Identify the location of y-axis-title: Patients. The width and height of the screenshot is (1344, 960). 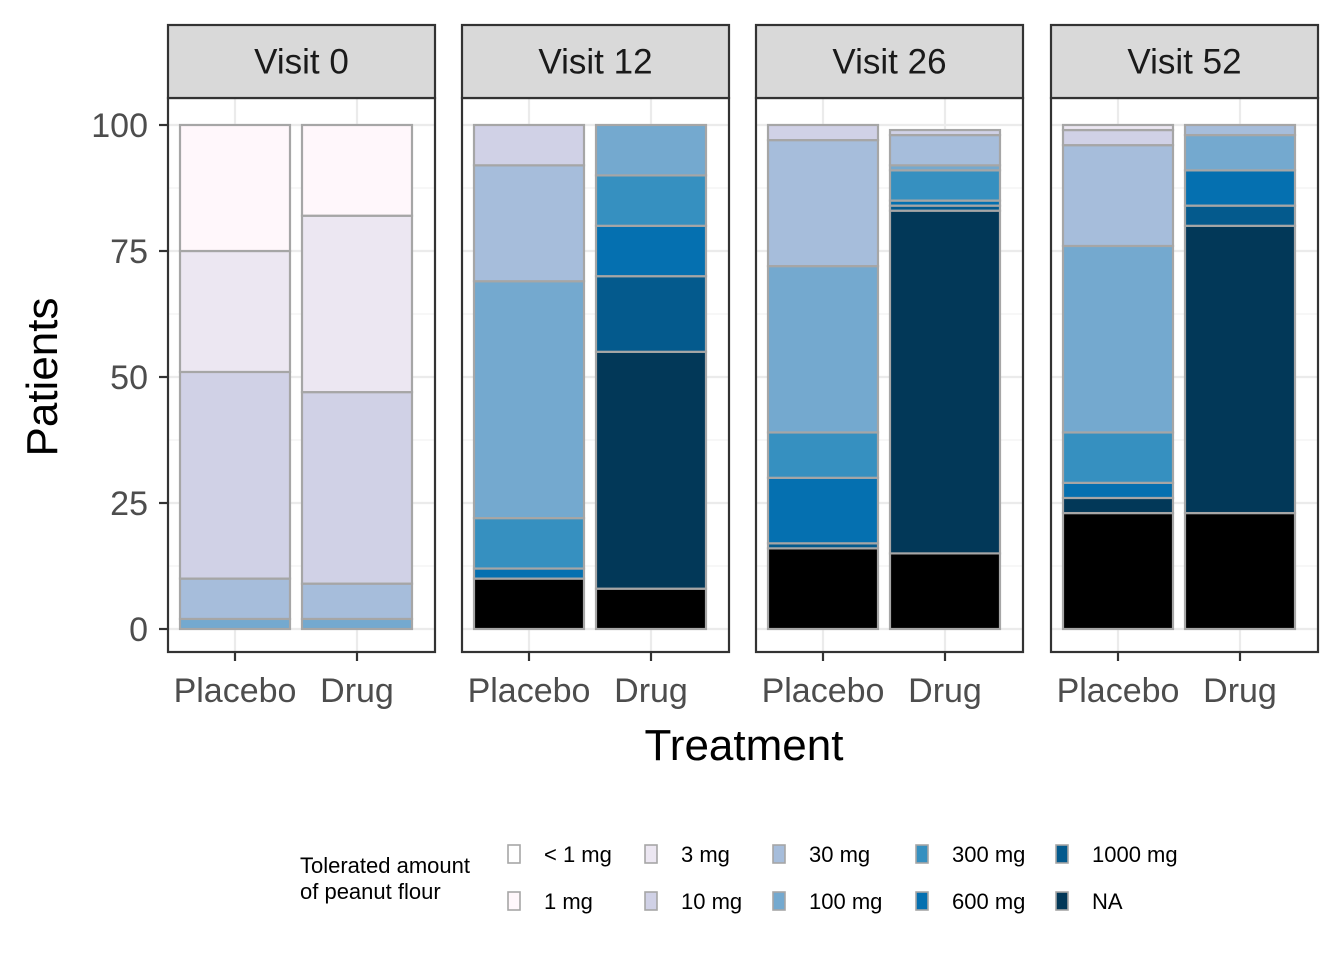
(42, 377).